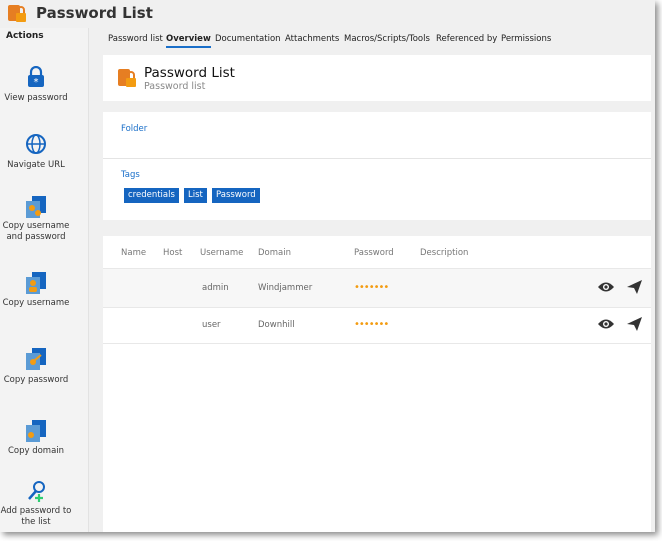  I want to click on column-header: Username, so click(222, 253).